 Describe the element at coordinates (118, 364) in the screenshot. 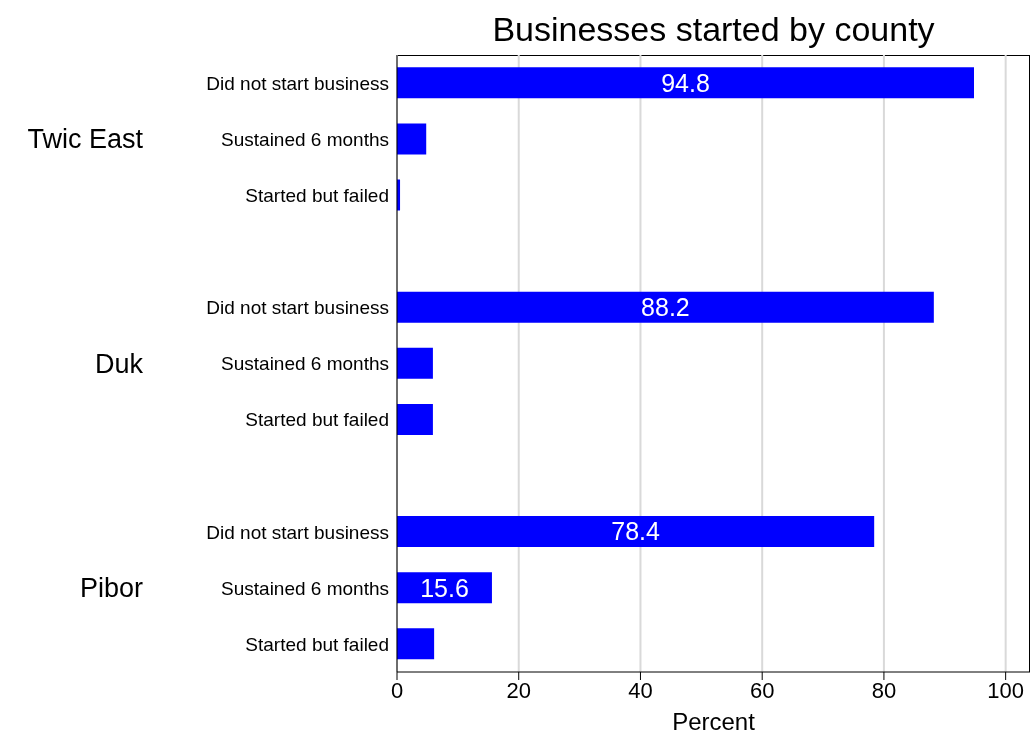

I see `text: Duk` at that location.